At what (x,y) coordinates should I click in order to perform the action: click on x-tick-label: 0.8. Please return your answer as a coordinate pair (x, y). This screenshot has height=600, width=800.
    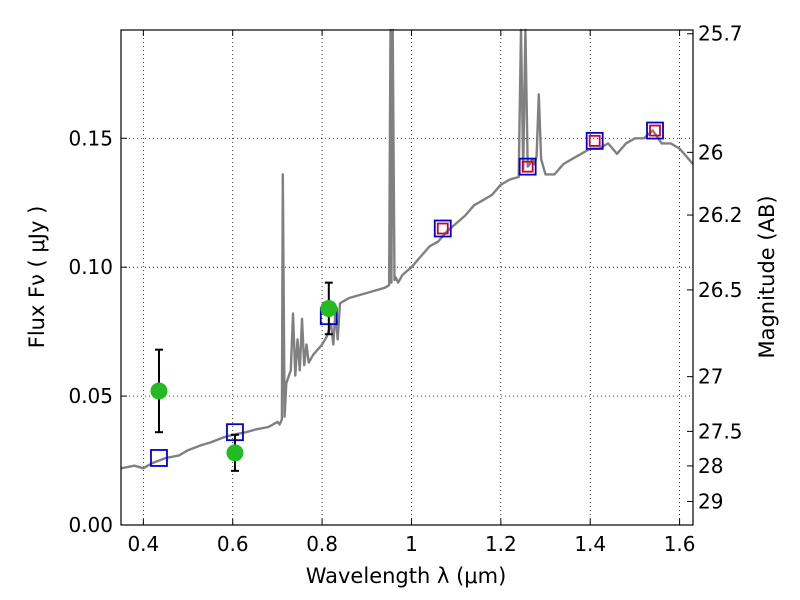
    Looking at the image, I should click on (322, 544).